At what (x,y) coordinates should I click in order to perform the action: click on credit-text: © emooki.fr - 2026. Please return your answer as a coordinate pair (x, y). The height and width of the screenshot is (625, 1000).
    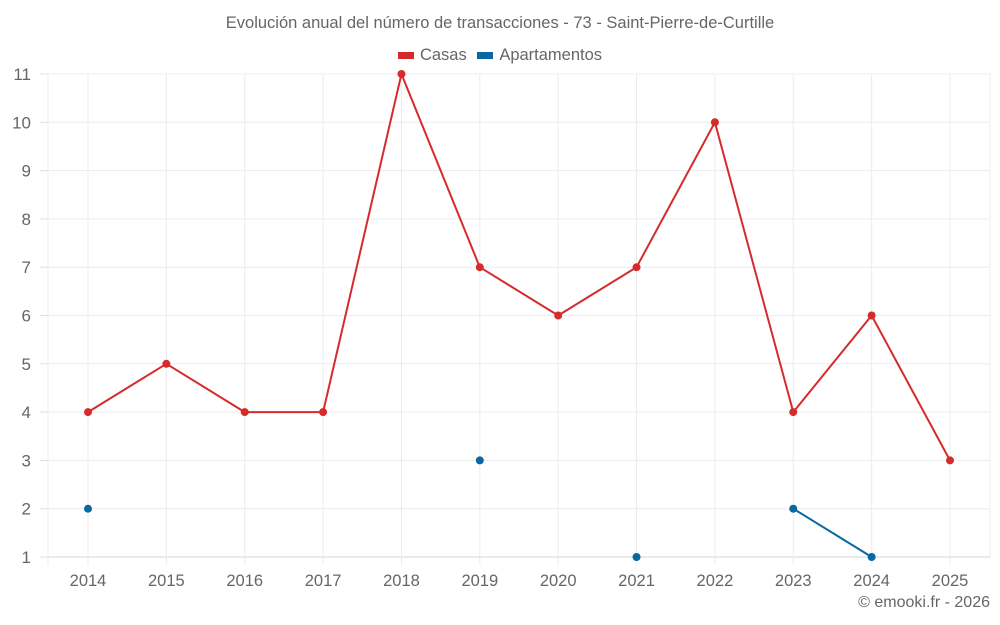
    Looking at the image, I should click on (924, 602).